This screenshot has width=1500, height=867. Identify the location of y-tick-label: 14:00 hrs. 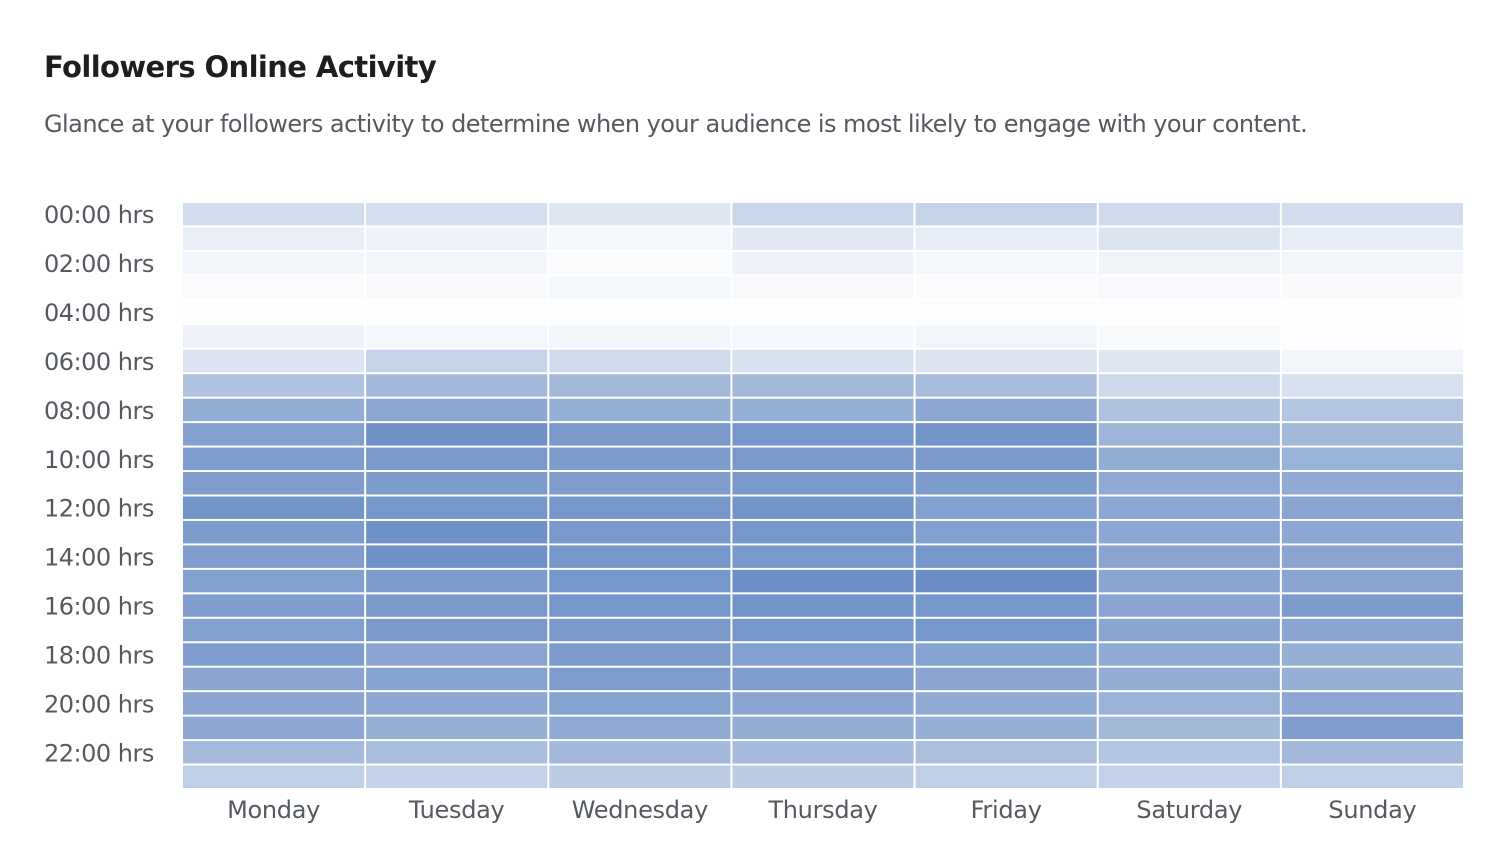
(99, 558).